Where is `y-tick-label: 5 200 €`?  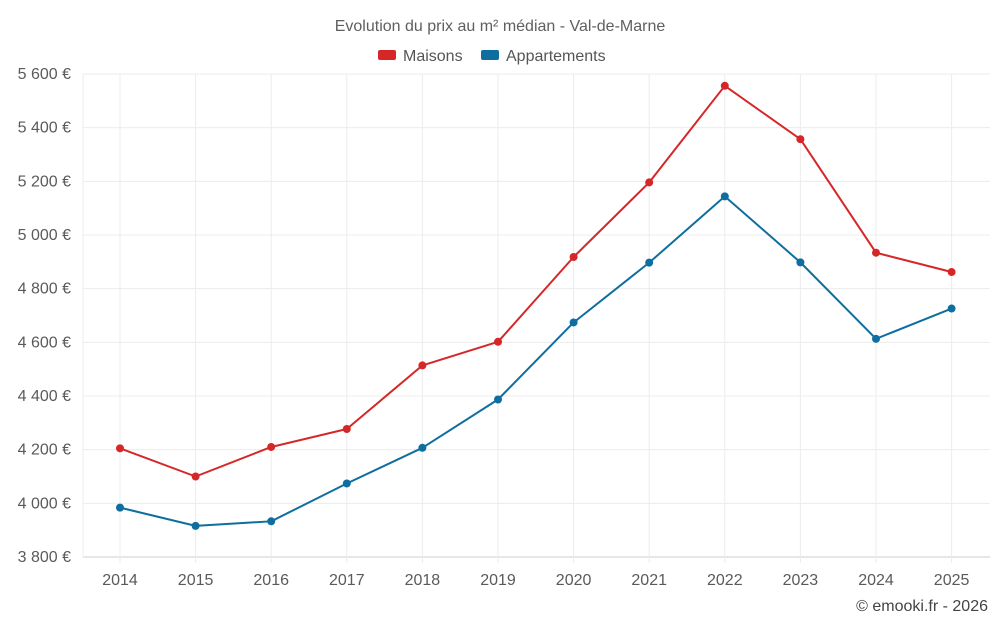 y-tick-label: 5 200 € is located at coordinates (44, 181).